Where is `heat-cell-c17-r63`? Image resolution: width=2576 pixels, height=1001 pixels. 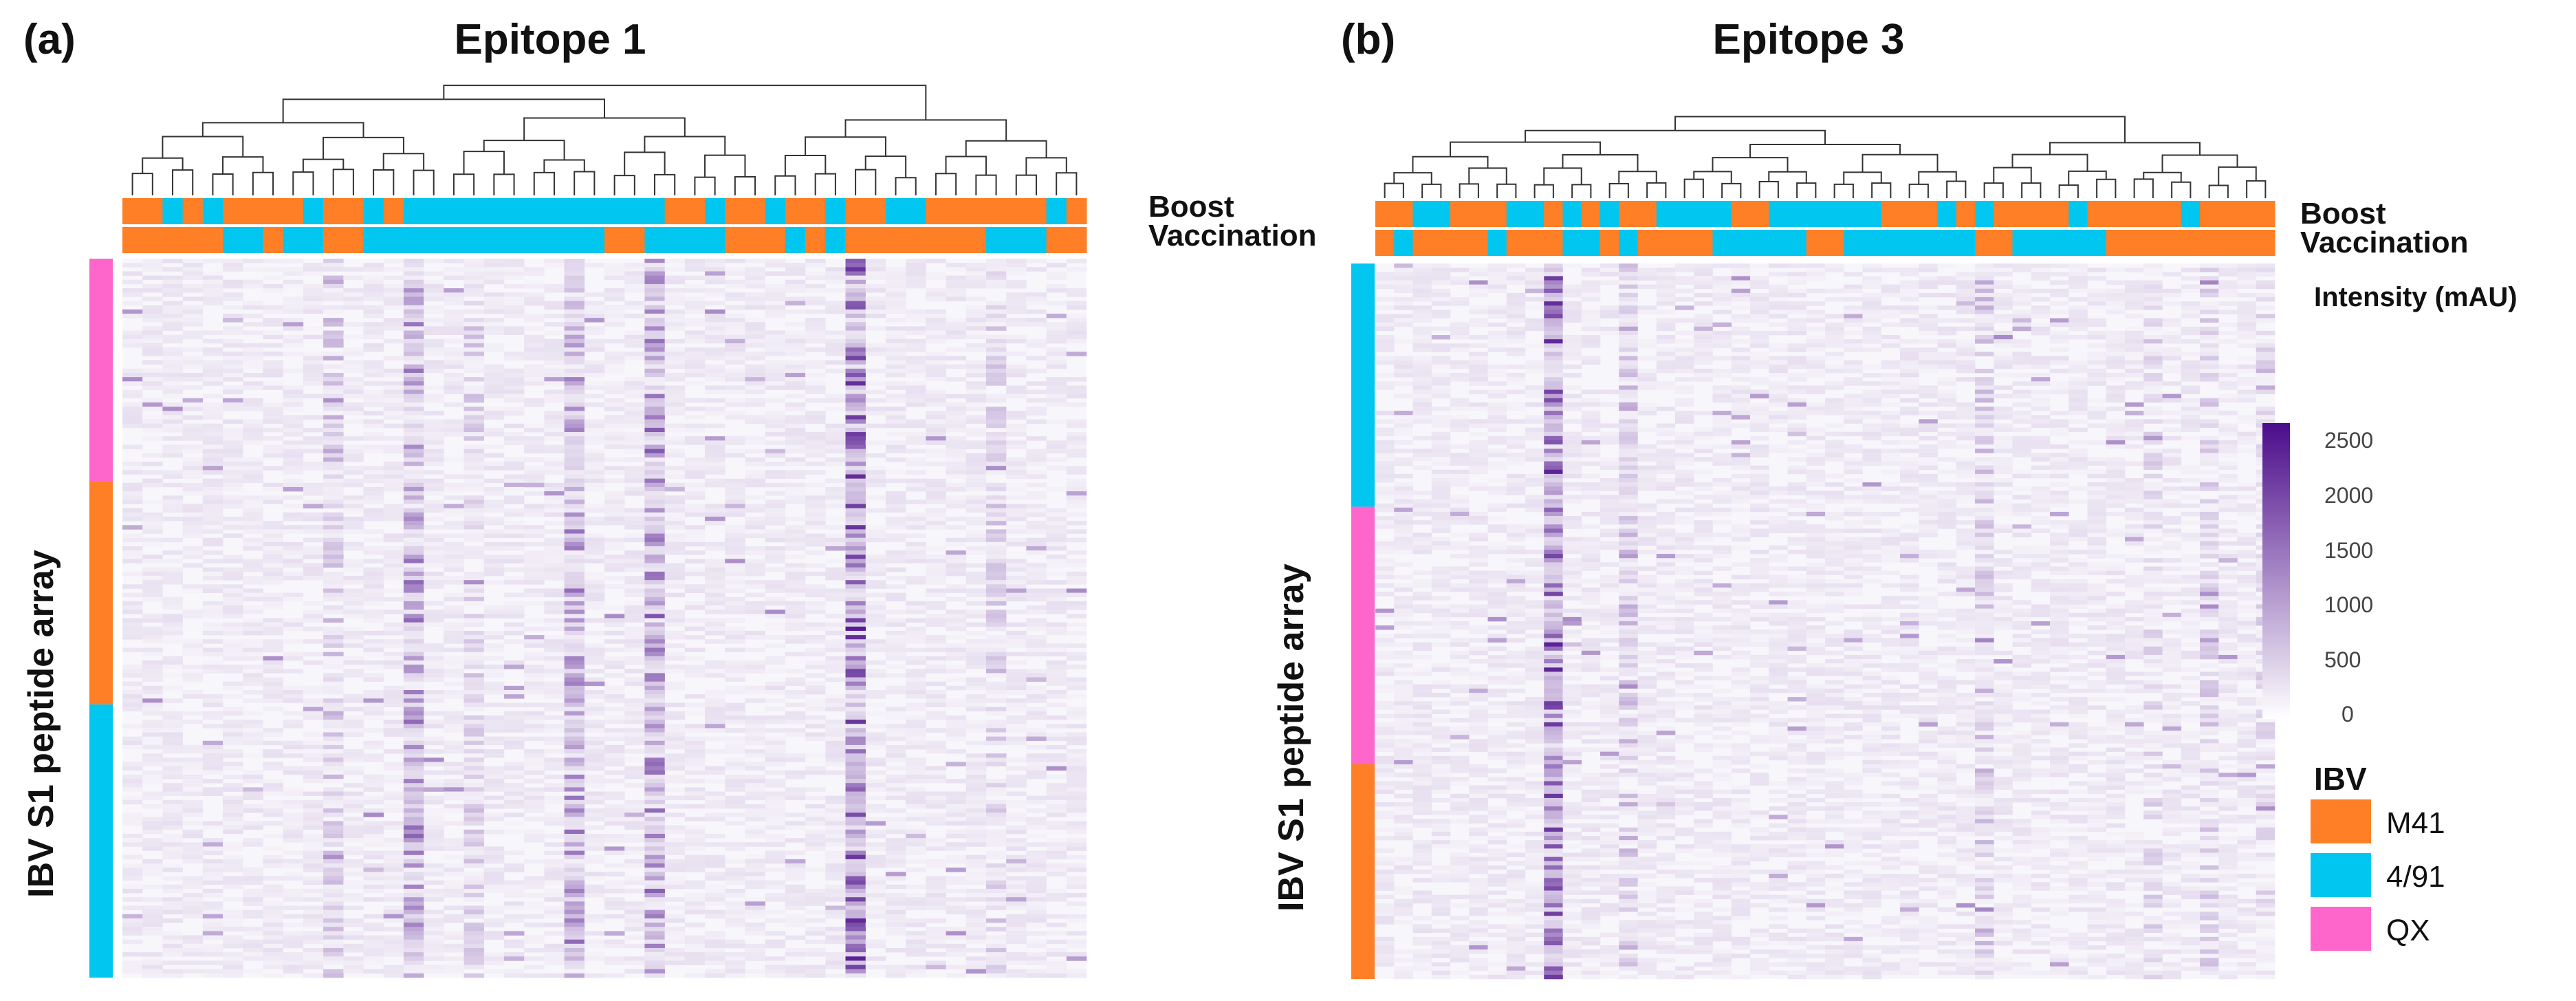
heat-cell-c17-r63 is located at coordinates (474, 527).